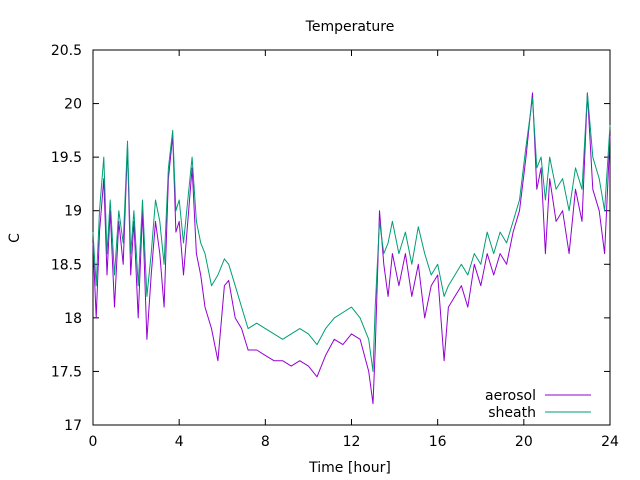 The height and width of the screenshot is (480, 640). What do you see at coordinates (73, 426) in the screenshot?
I see `y-tick-label: 17` at bounding box center [73, 426].